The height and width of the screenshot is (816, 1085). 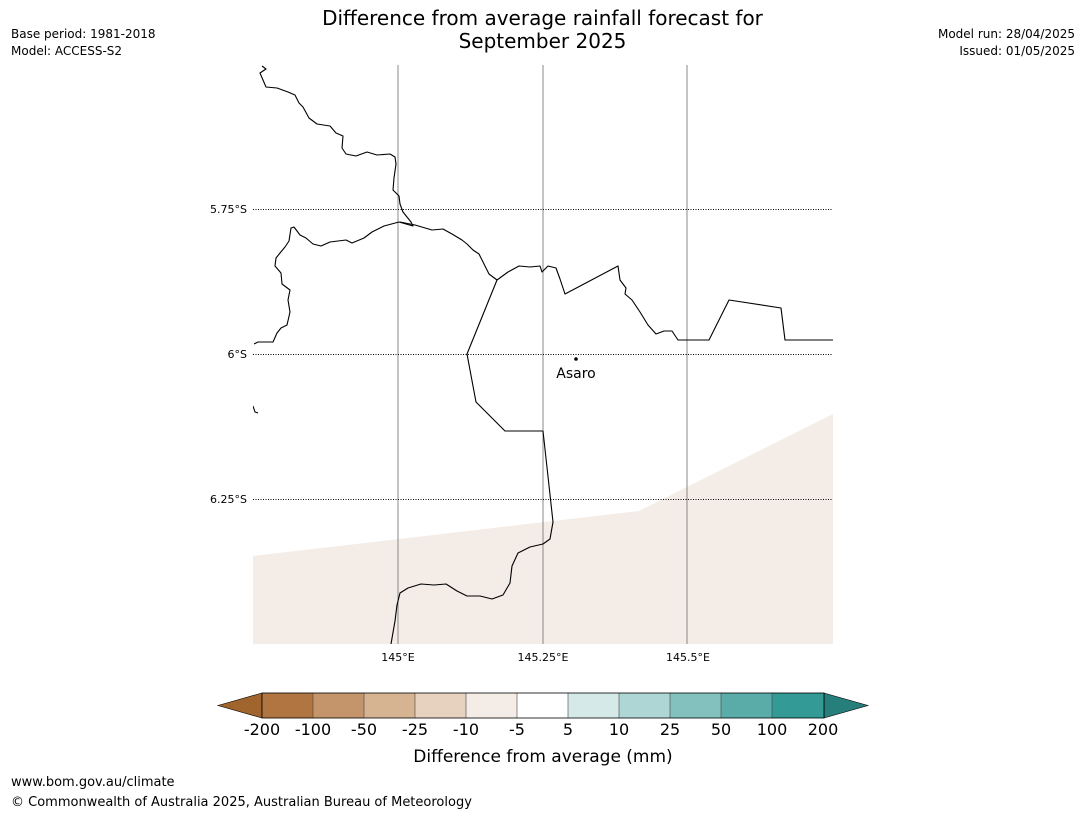 I want to click on colorbar-low-extension, so click(x=239, y=705).